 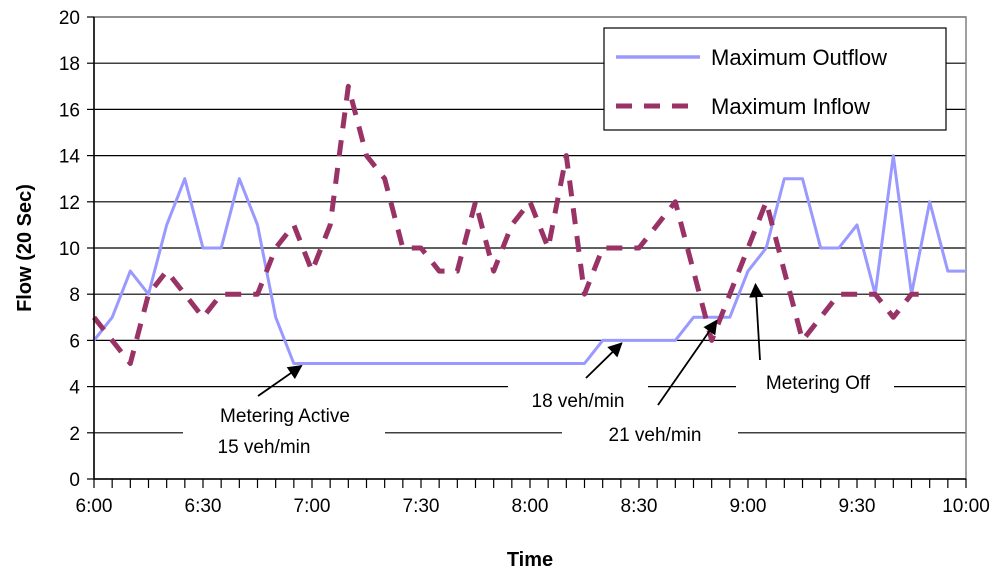 What do you see at coordinates (790, 106) in the screenshot?
I see `legend-label-inflow: Maximum Inflow` at bounding box center [790, 106].